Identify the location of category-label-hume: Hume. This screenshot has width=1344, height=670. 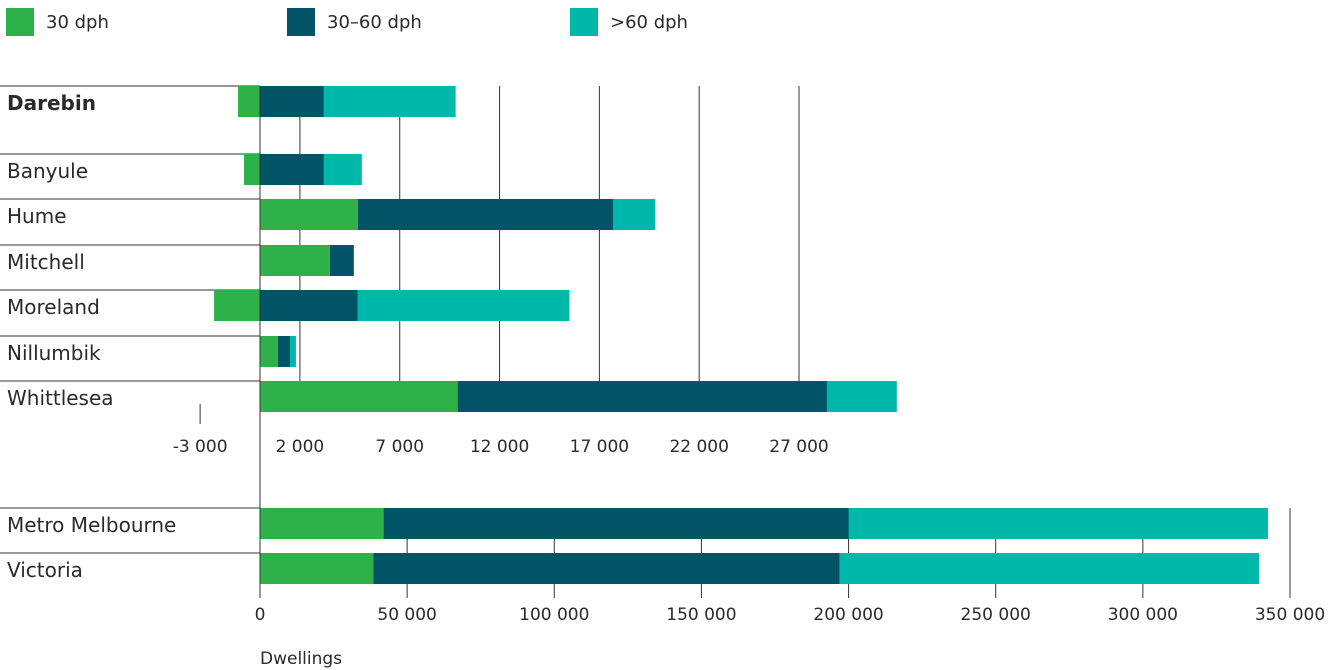
(37, 216).